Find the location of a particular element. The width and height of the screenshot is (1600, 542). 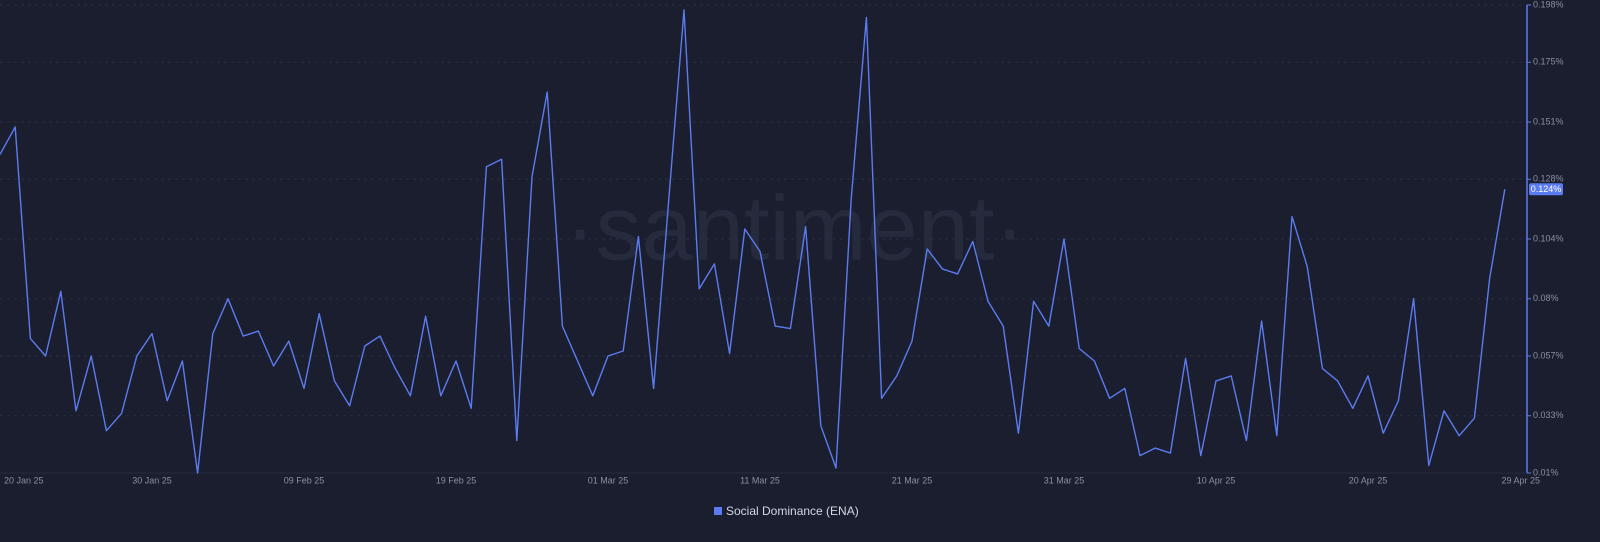

y-tick-label: 0.08% is located at coordinates (1546, 298).